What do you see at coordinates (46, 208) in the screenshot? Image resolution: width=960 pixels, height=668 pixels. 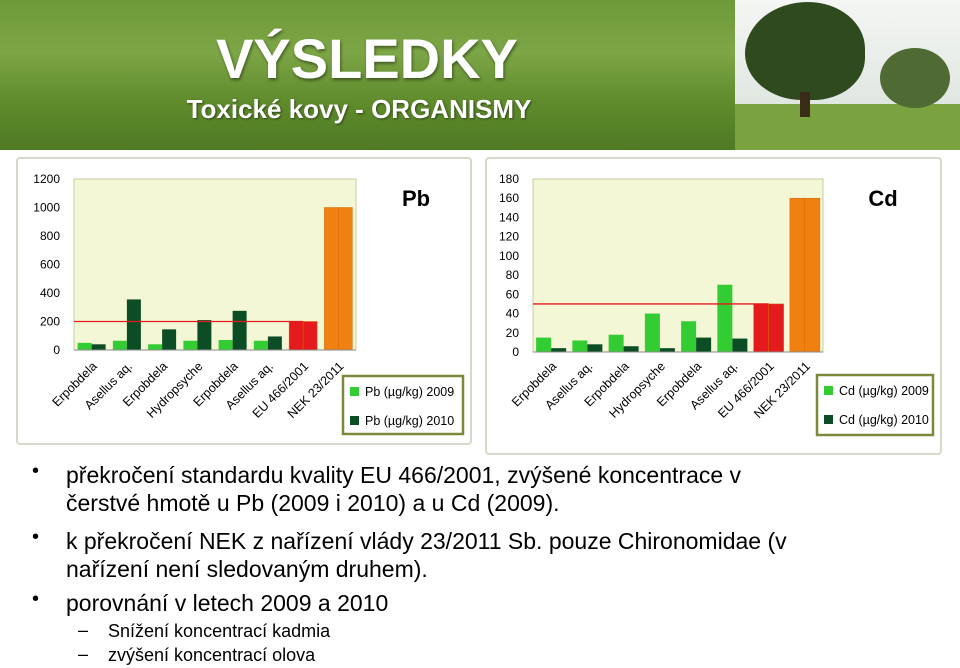 I see `y-tick-label: 1000` at bounding box center [46, 208].